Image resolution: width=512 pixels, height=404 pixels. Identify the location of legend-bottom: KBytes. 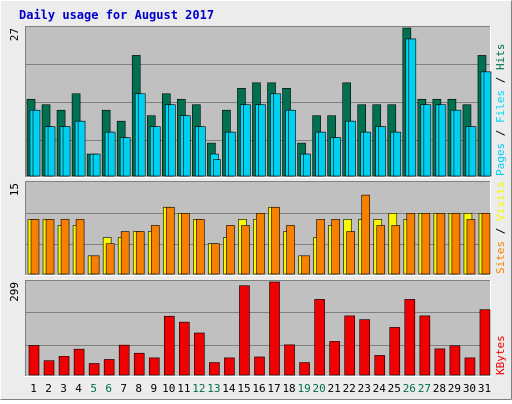
(500, 355).